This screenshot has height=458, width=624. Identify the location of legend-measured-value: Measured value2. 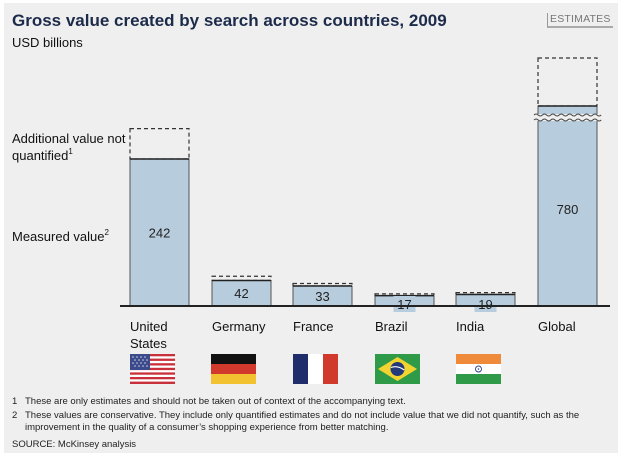
(60, 236).